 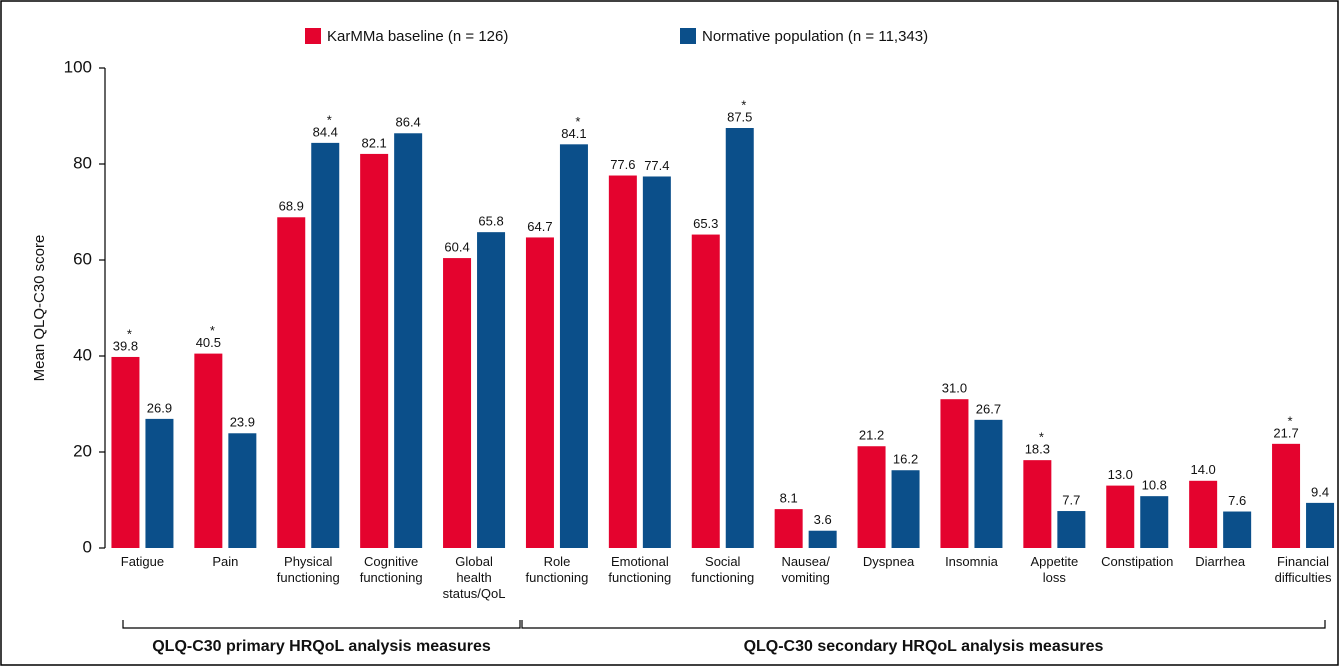 I want to click on y-tick-label: 60, so click(x=82, y=258).